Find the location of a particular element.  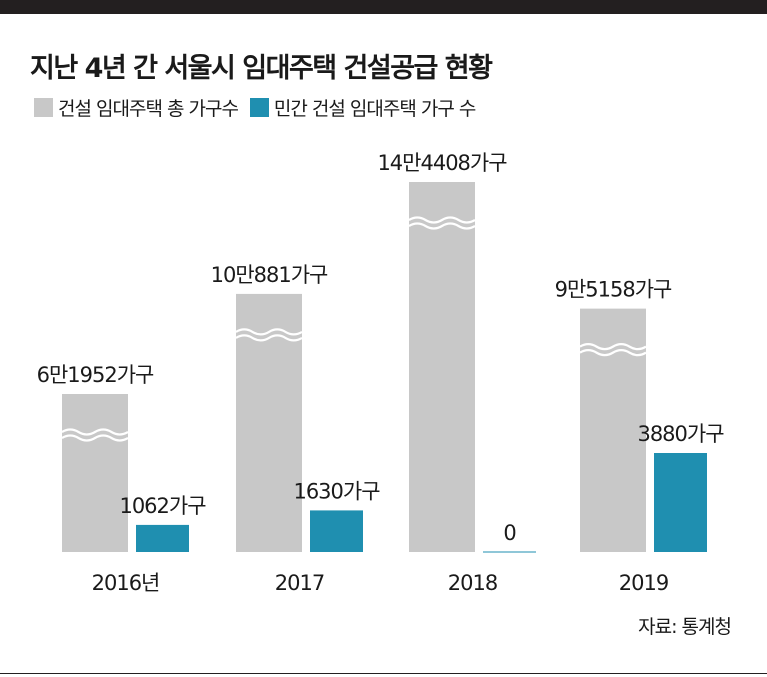

legend-swatch-private is located at coordinates (259, 107).